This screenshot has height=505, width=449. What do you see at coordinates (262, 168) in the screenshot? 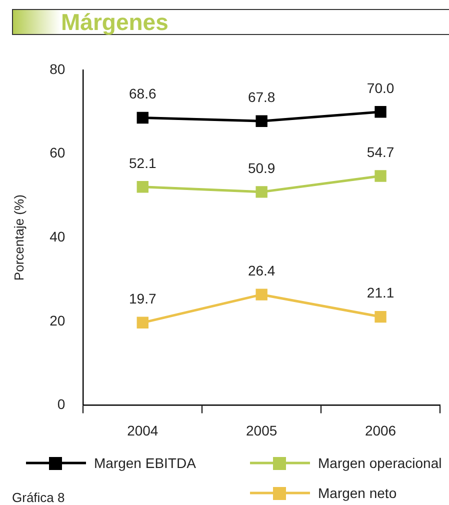
I see `data-label: 50.9` at bounding box center [262, 168].